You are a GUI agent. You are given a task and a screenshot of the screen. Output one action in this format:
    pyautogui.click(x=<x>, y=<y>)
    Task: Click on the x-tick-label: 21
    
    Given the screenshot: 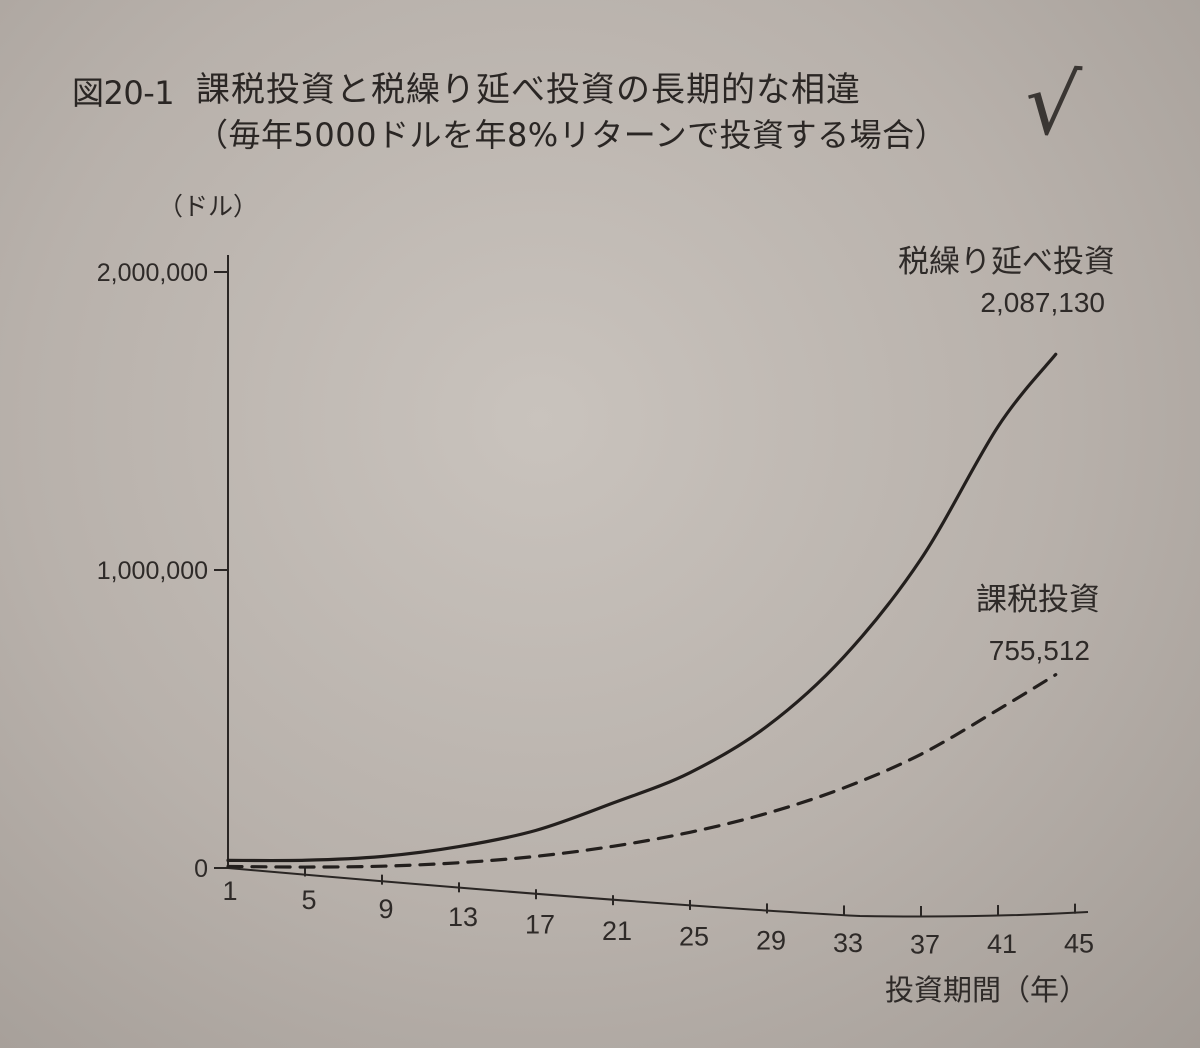 What is the action you would take?
    pyautogui.click(x=617, y=931)
    